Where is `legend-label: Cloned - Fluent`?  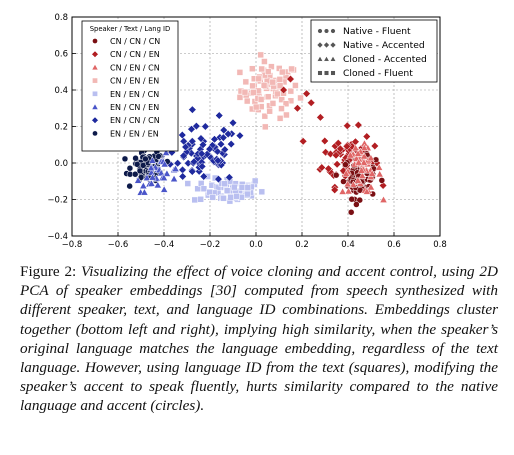
legend-label: Cloned - Fluent is located at coordinates (378, 73).